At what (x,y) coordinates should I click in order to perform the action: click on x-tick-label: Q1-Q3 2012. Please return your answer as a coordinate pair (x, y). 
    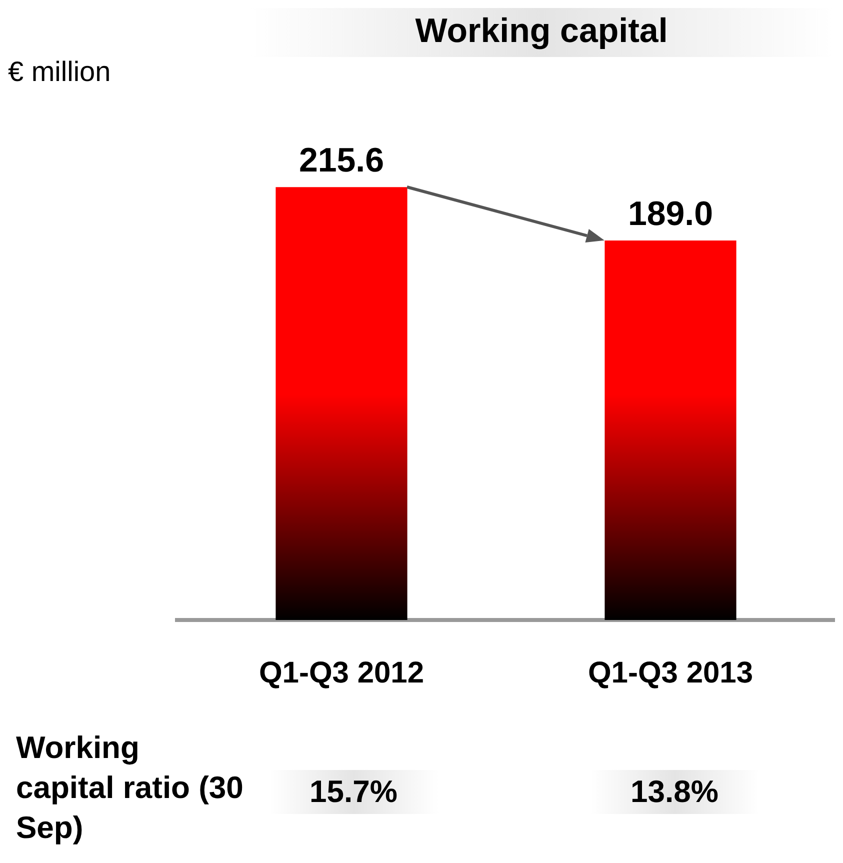
    Looking at the image, I should click on (341, 673).